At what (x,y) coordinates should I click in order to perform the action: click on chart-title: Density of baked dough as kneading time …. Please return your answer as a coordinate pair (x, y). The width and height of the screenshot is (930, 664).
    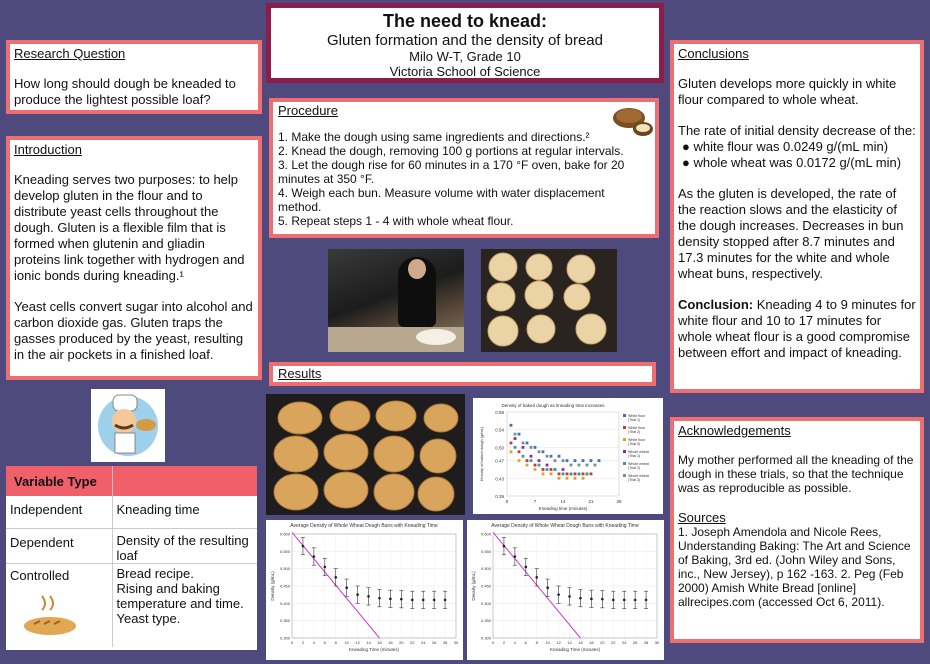
    Looking at the image, I should click on (553, 405).